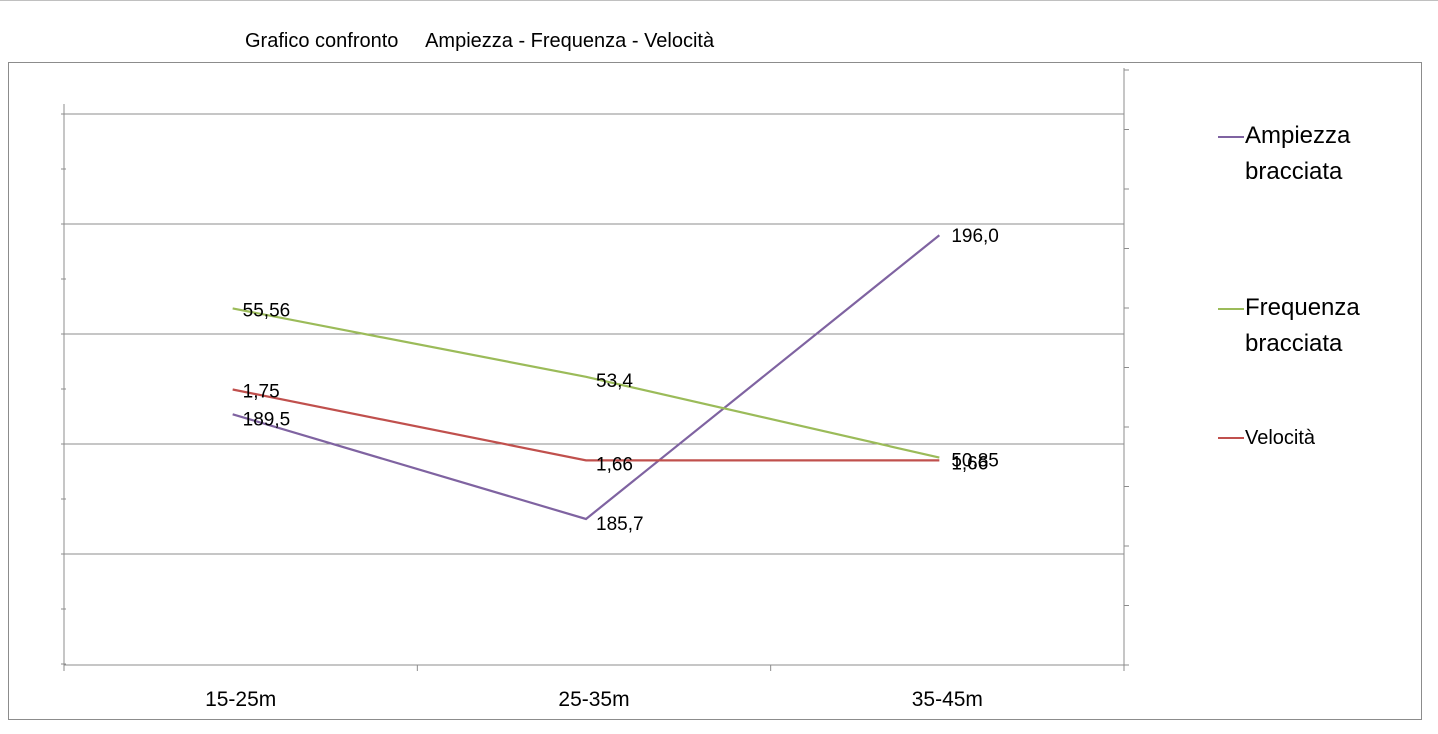 This screenshot has width=1438, height=734. Describe the element at coordinates (267, 310) in the screenshot. I see `data-label: 55,56` at that location.